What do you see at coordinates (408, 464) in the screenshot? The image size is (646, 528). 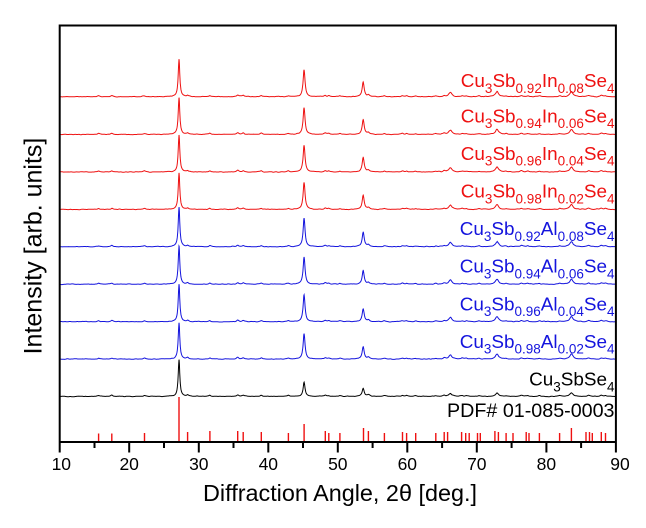 I see `svg-text: 60` at bounding box center [408, 464].